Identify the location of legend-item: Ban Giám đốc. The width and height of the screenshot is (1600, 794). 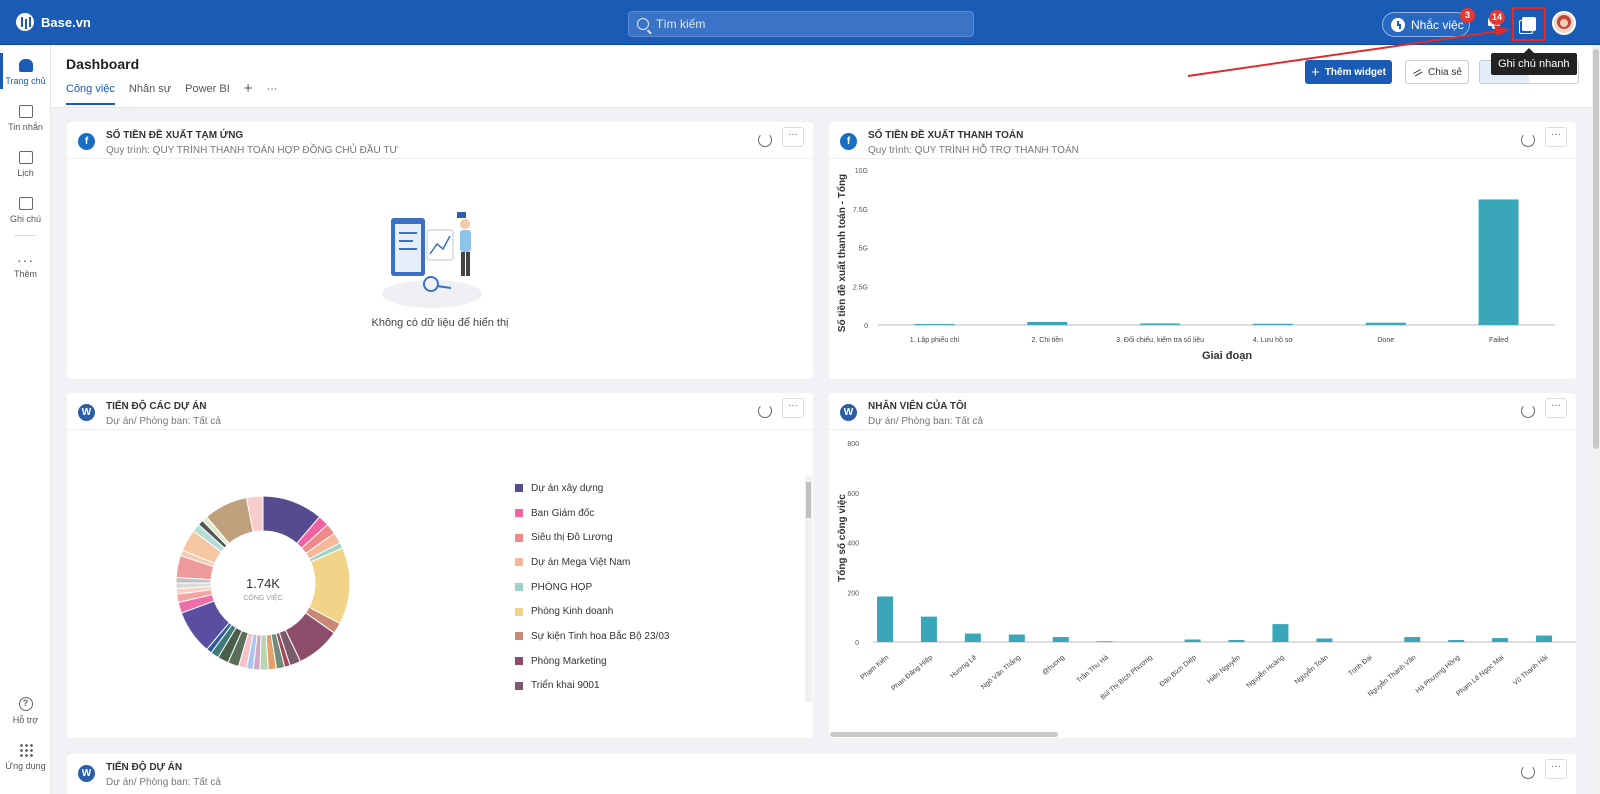
(592, 513).